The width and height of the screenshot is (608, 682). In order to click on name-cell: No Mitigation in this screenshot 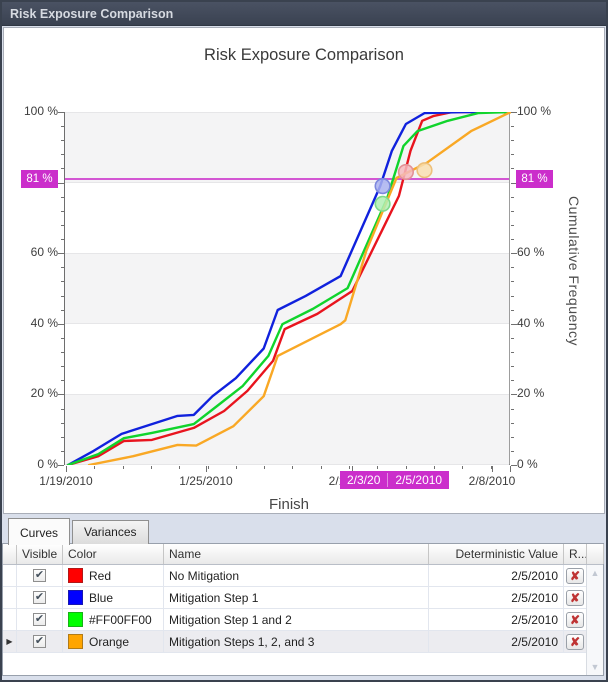, I will do `click(296, 575)`.